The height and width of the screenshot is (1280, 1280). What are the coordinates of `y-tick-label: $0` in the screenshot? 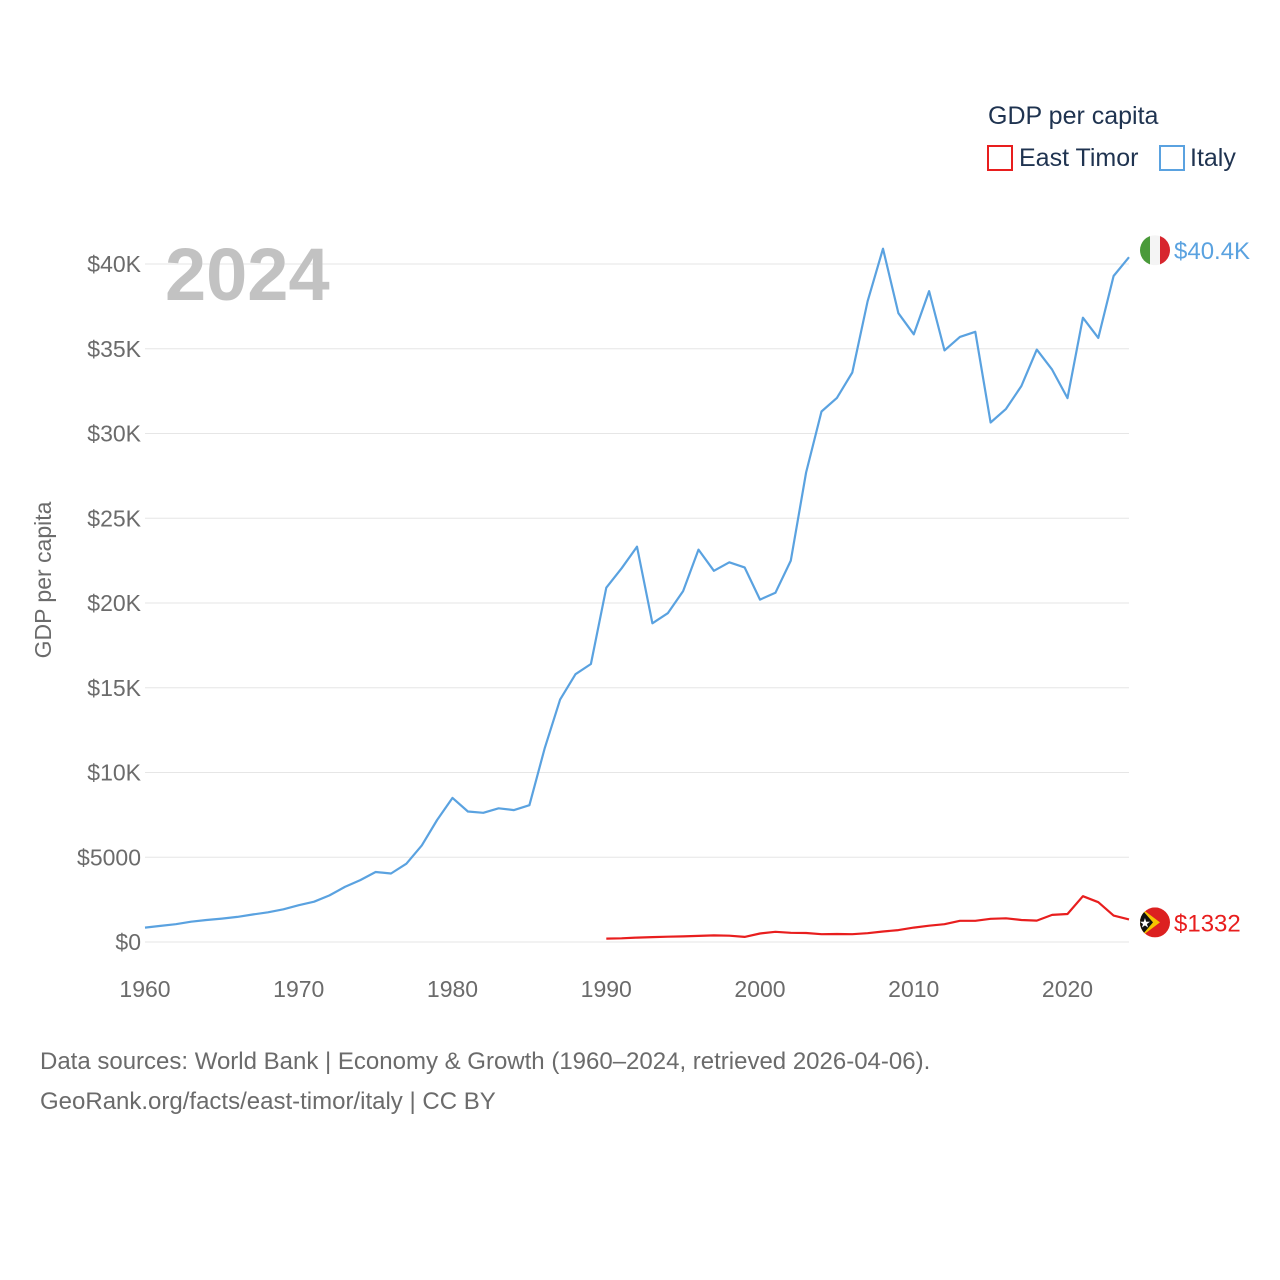 It's located at (128, 942).